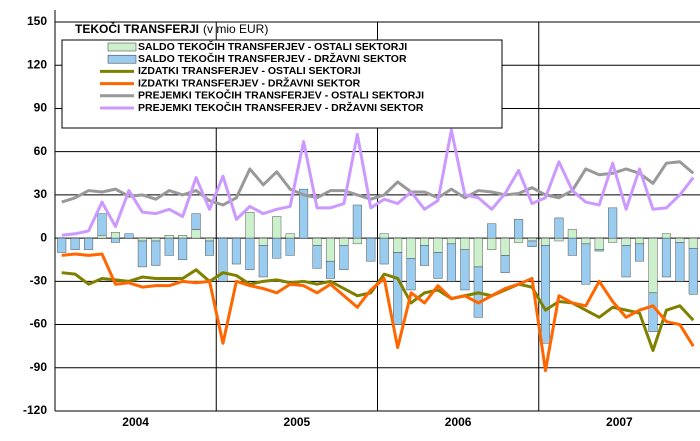  I want to click on legend-box, so click(282, 84).